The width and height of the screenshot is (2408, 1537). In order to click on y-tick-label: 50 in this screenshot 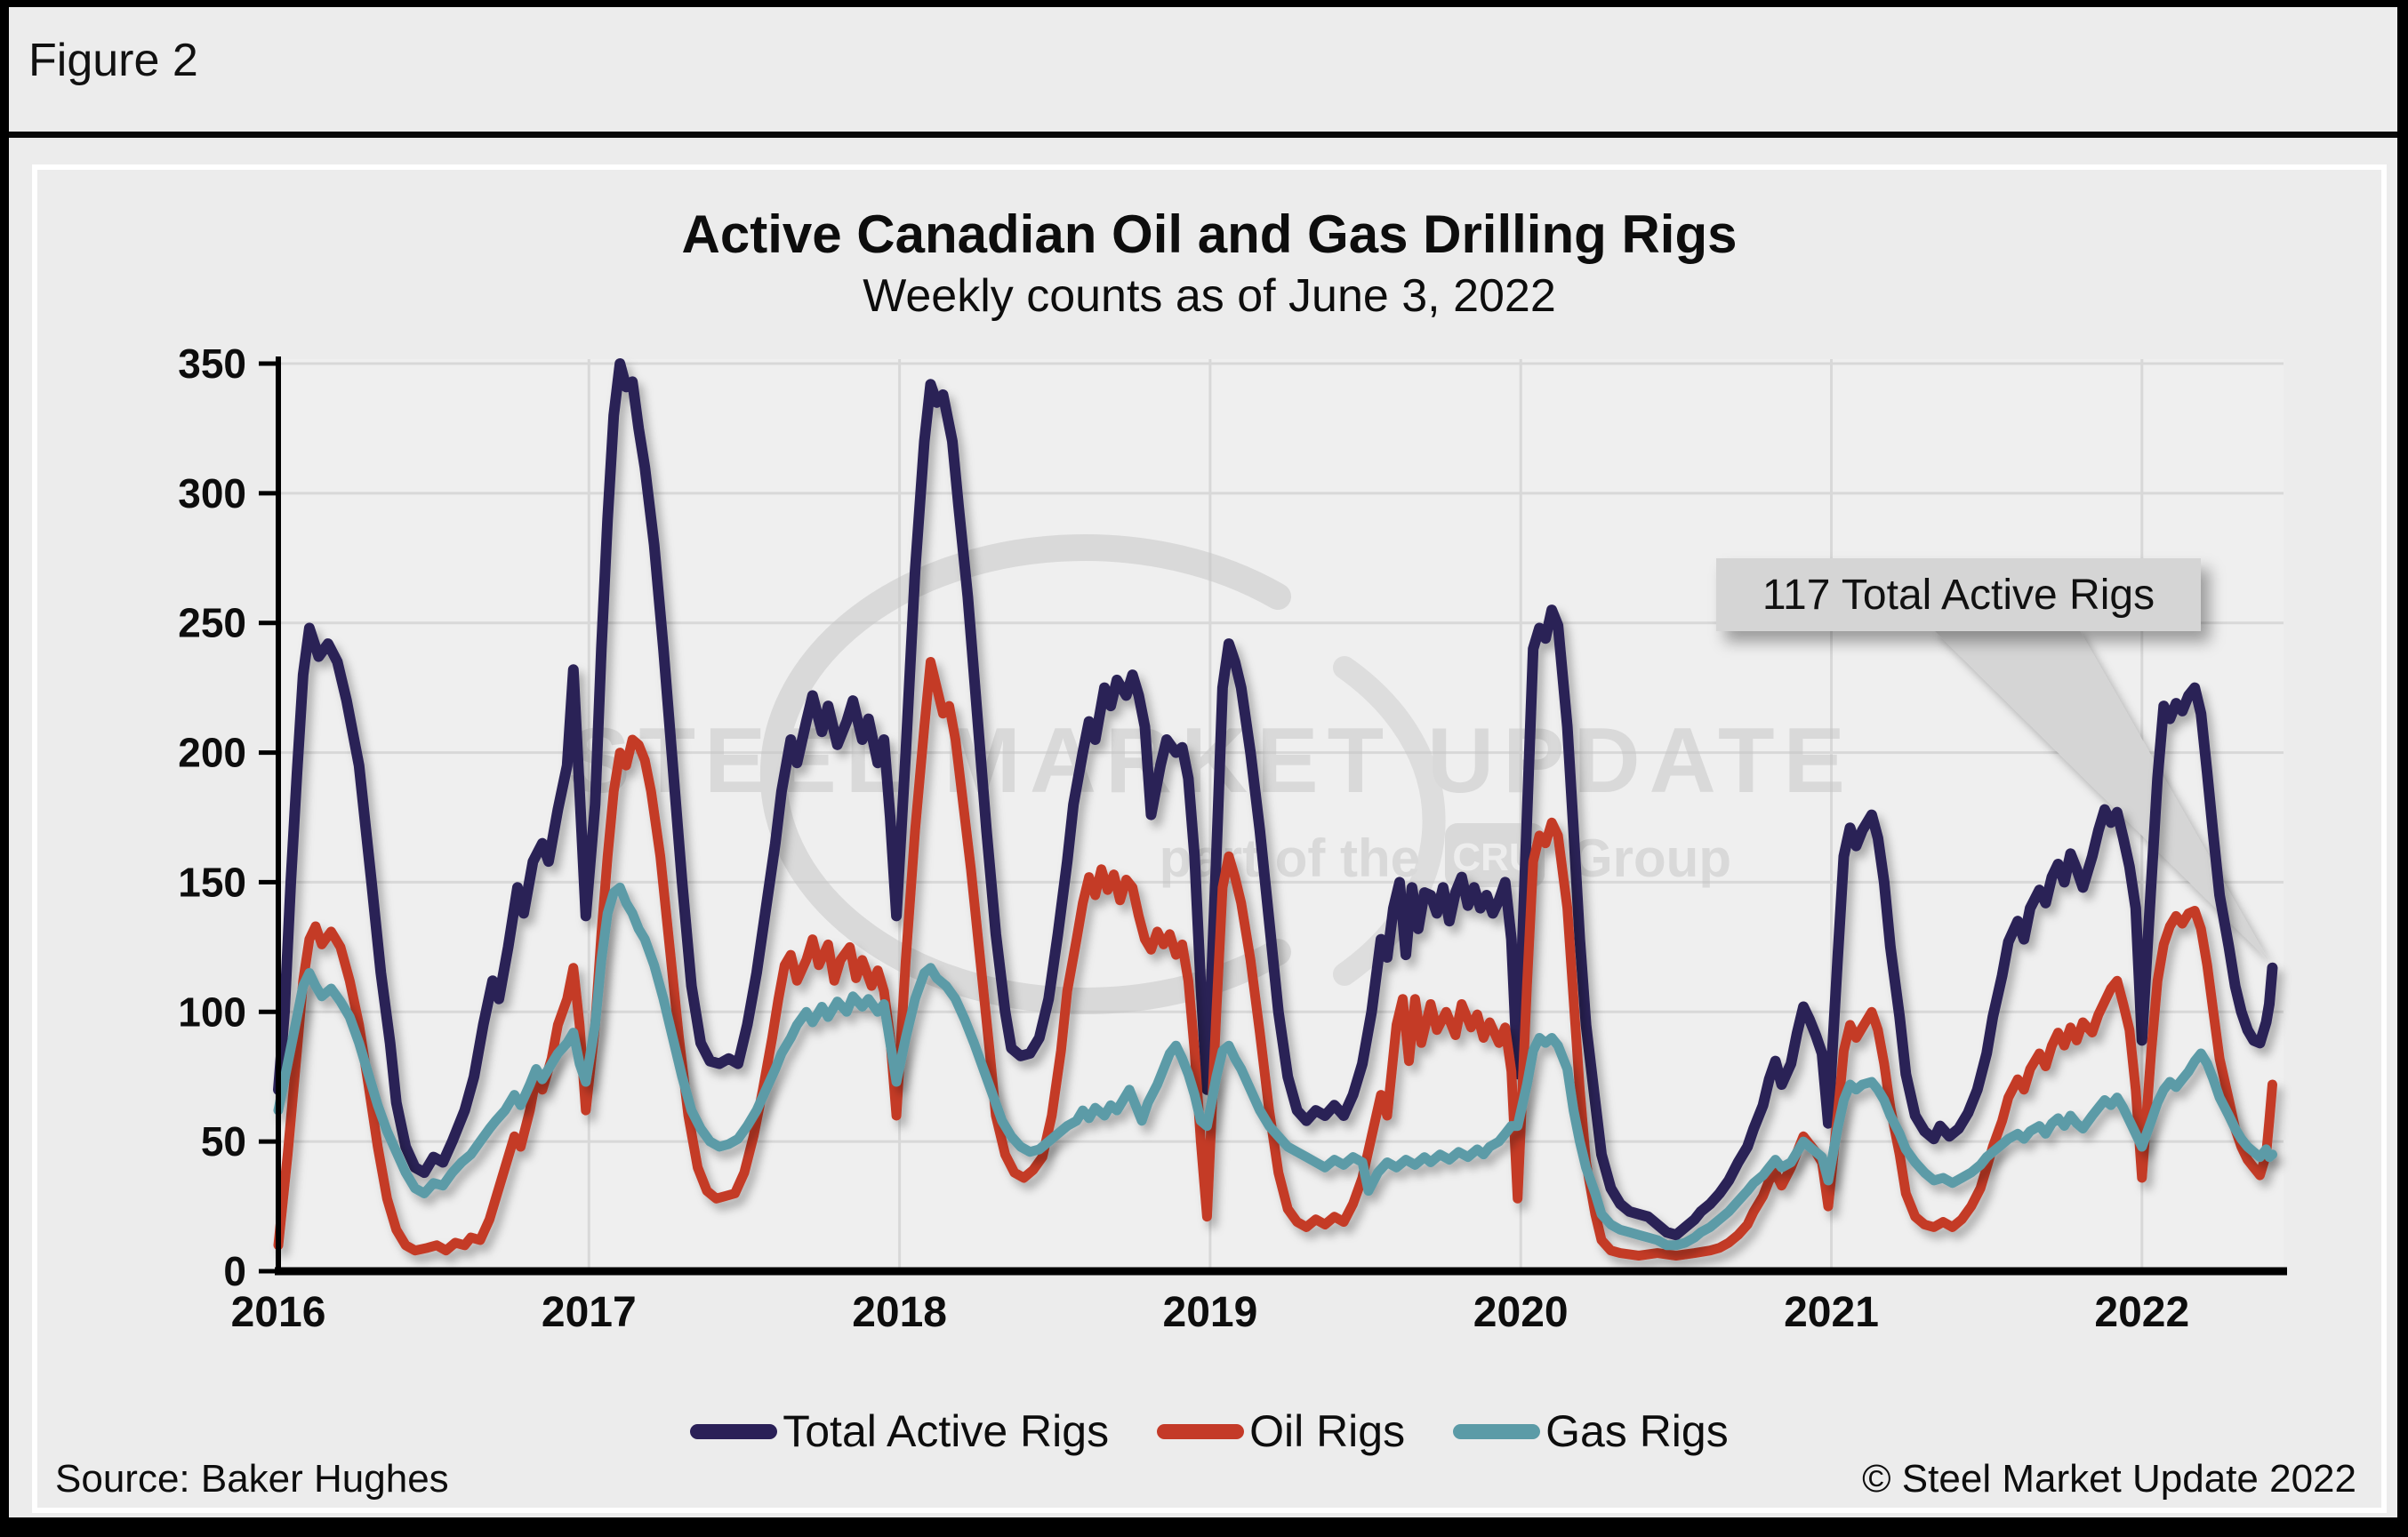, I will do `click(224, 1141)`.